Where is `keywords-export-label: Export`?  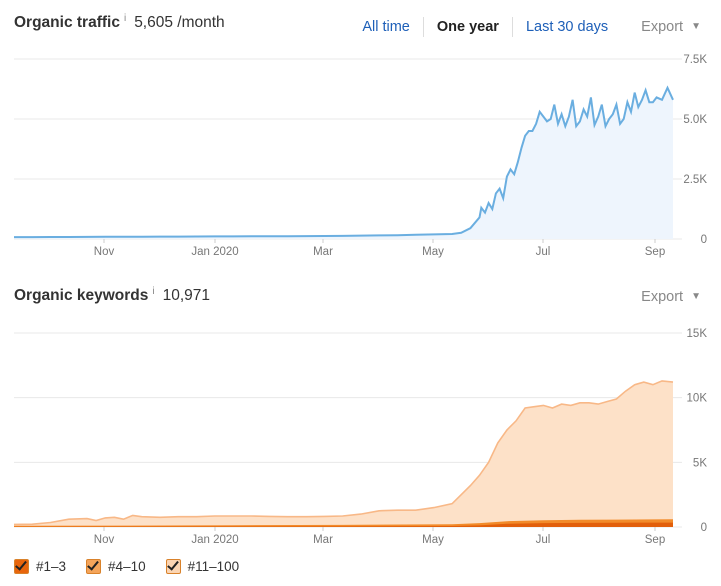 keywords-export-label: Export is located at coordinates (662, 297).